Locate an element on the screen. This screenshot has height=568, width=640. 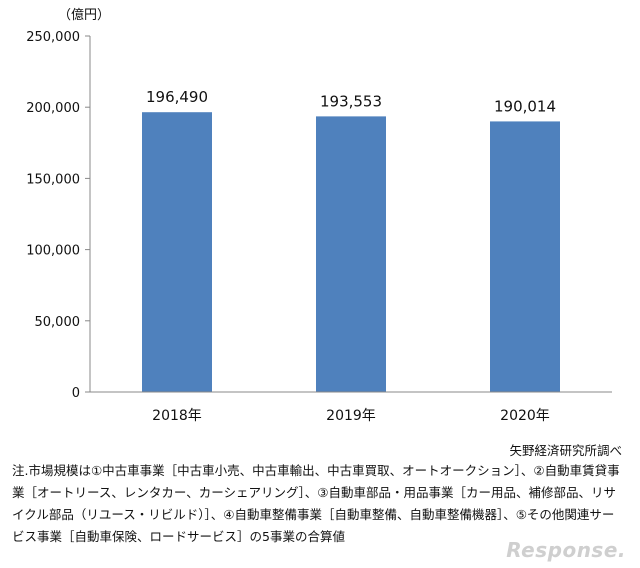
y-tick-label: 100,000 is located at coordinates (53, 251).